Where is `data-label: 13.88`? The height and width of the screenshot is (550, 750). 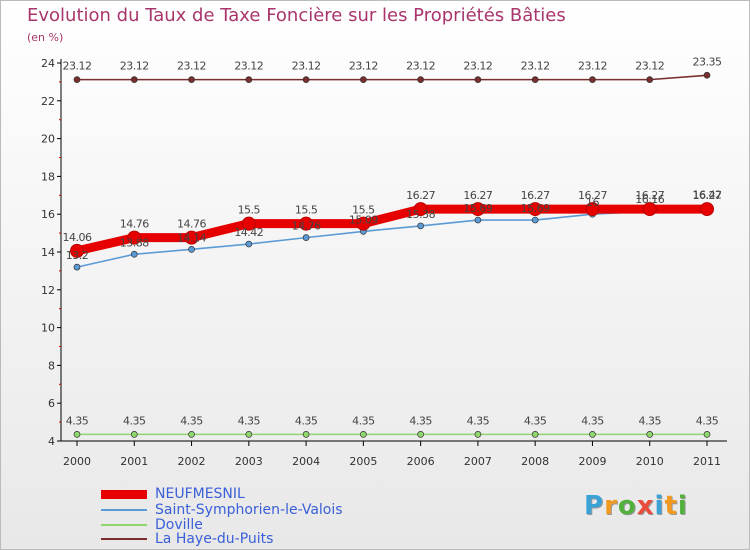
data-label: 13.88 is located at coordinates (134, 242).